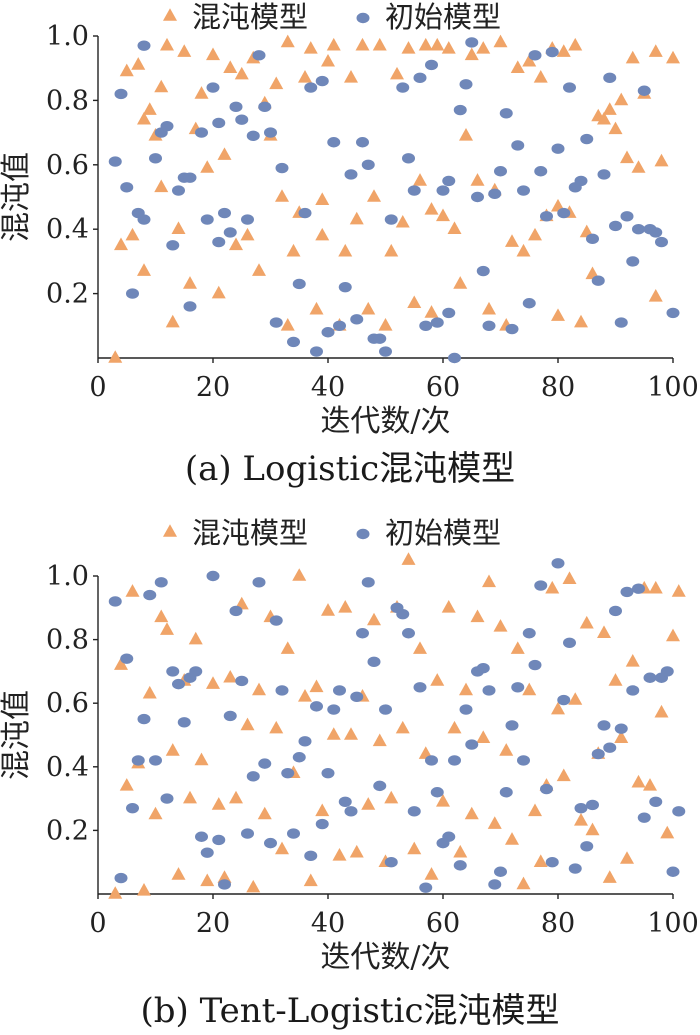  What do you see at coordinates (558, 387) in the screenshot?
I see `chart-a-x-tick-label: 80` at bounding box center [558, 387].